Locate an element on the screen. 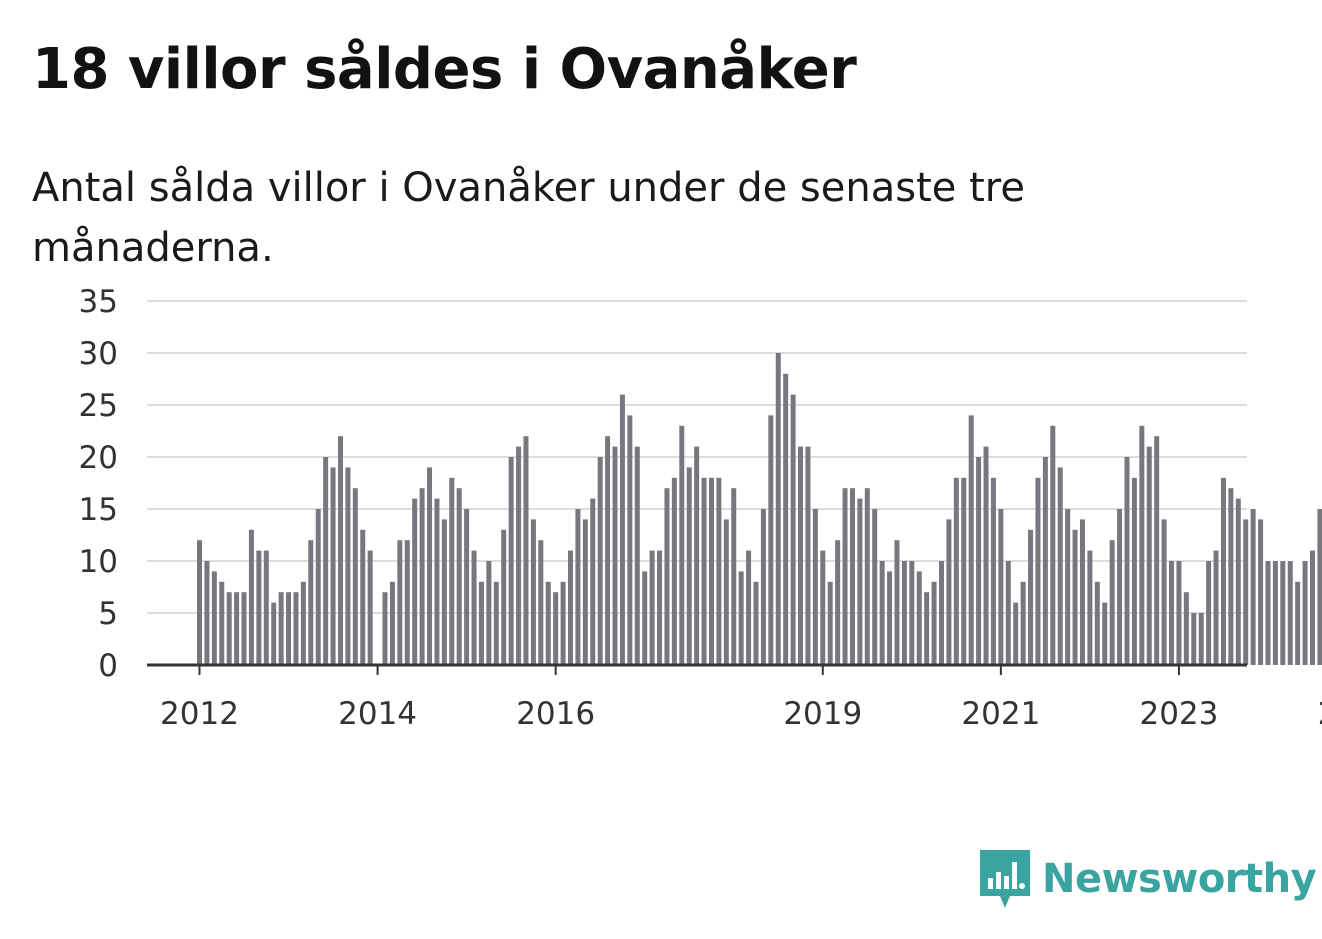  y-tick-label: 5 is located at coordinates (108, 614).